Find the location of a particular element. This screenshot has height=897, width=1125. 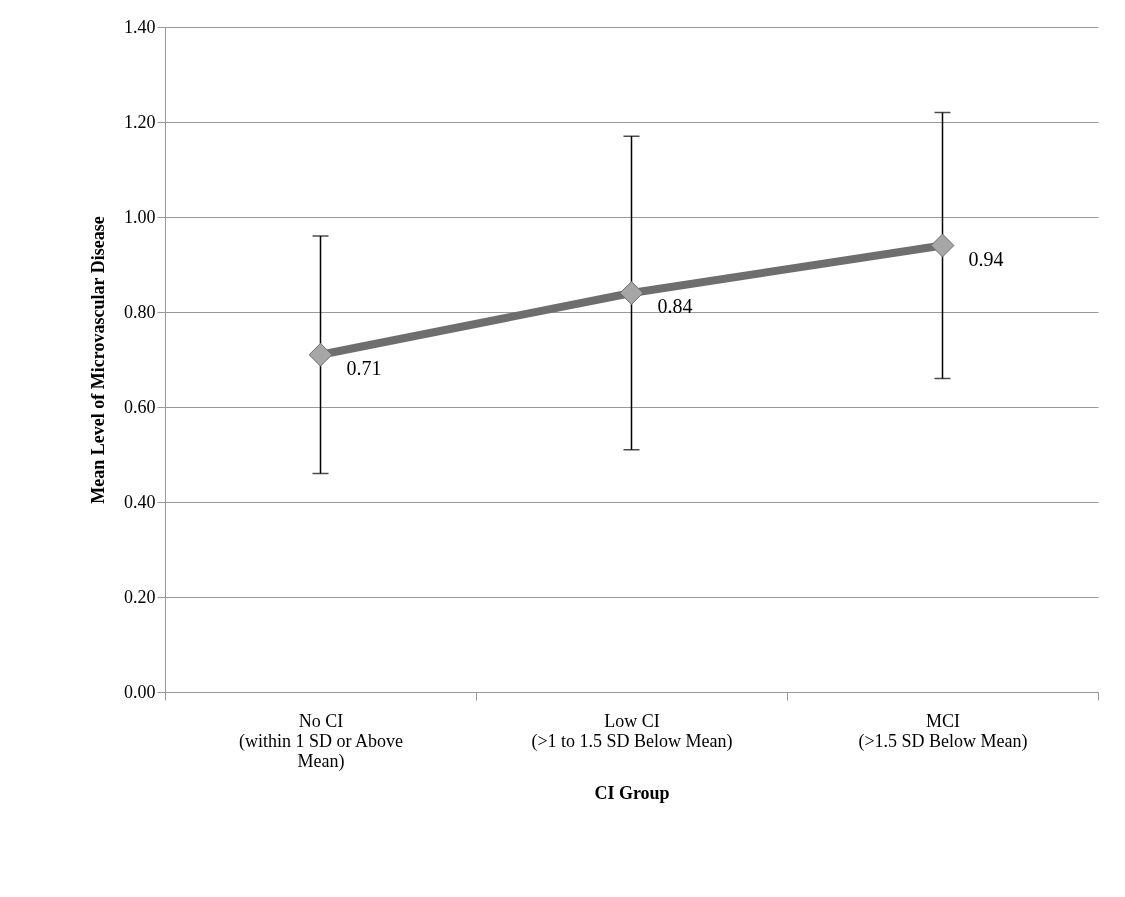

y-tick-label: 1.40 is located at coordinates (140, 26).